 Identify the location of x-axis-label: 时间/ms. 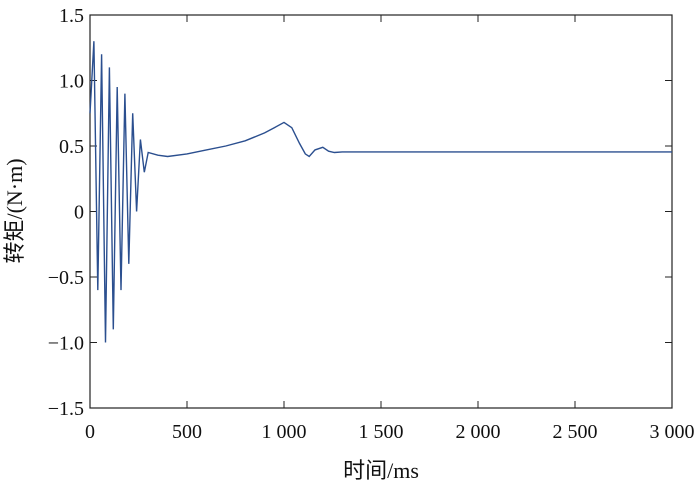
(381, 470).